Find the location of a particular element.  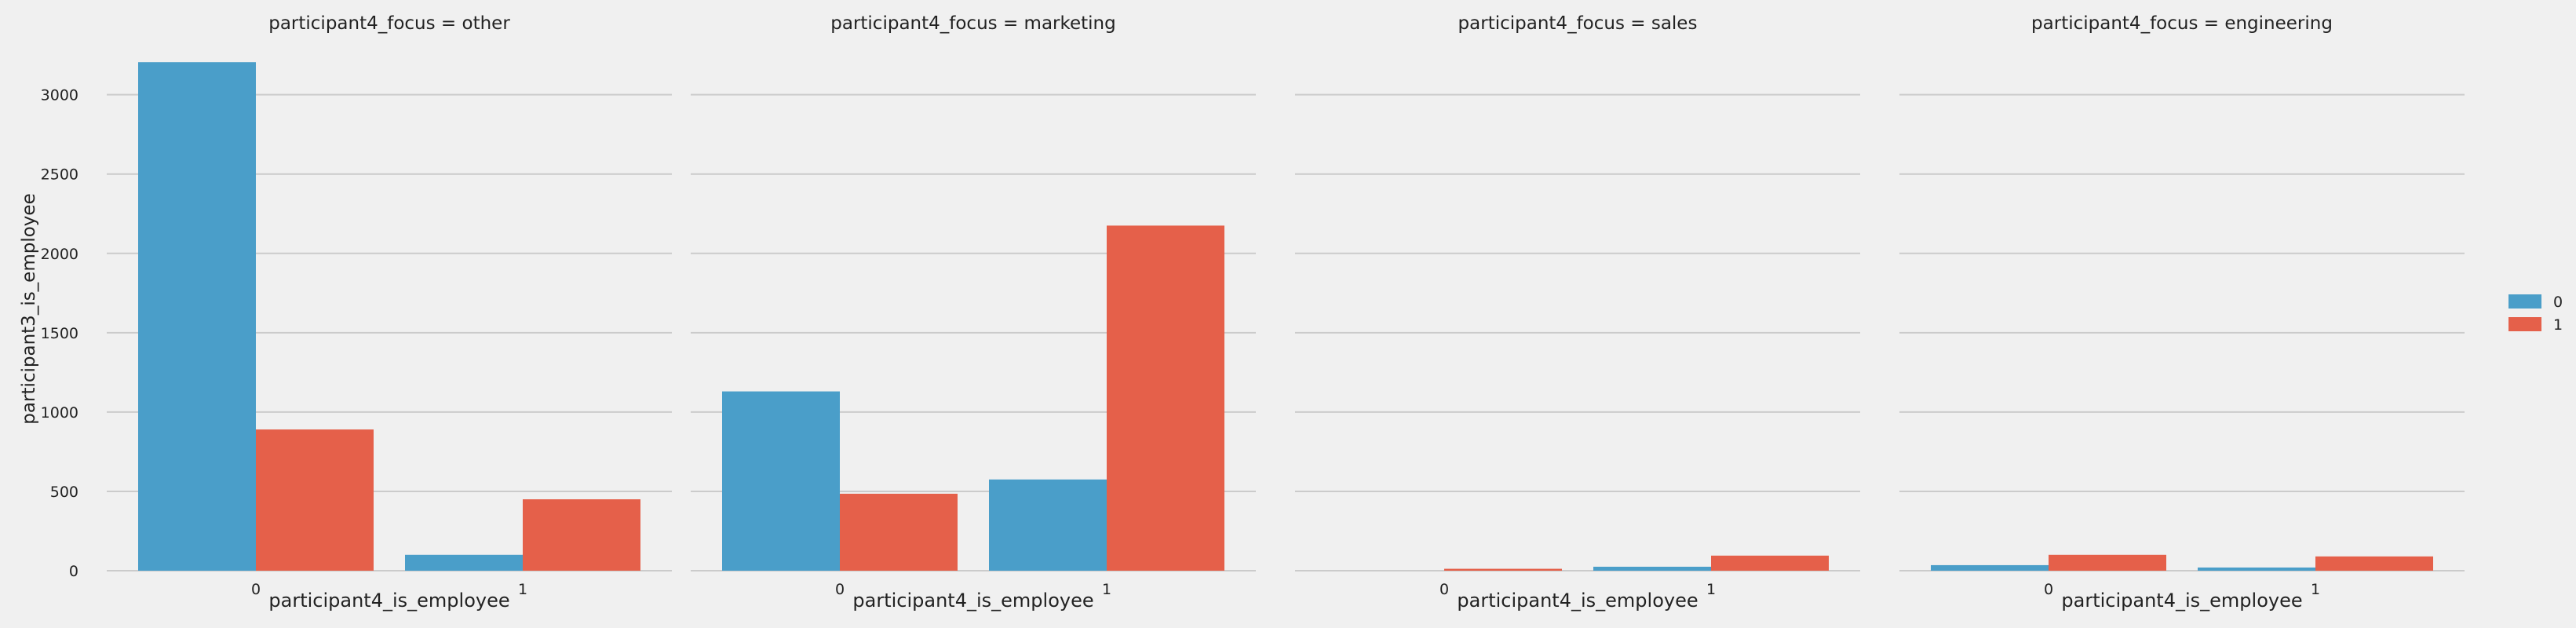

facet-title: participant4_focus = marketing is located at coordinates (972, 23).